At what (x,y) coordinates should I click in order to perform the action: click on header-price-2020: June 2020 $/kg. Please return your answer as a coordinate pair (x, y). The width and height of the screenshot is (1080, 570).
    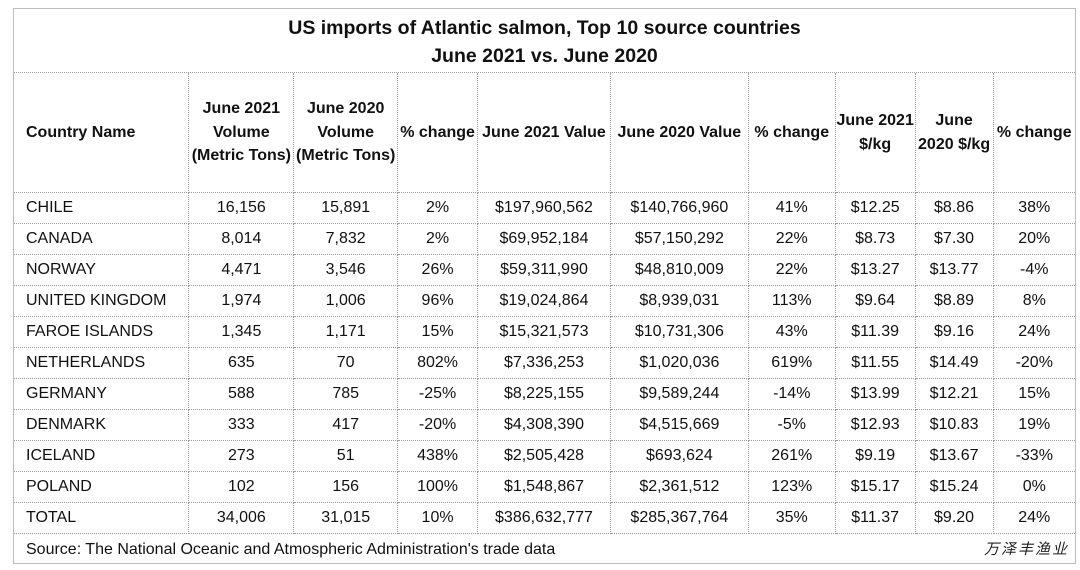
    Looking at the image, I should click on (954, 133).